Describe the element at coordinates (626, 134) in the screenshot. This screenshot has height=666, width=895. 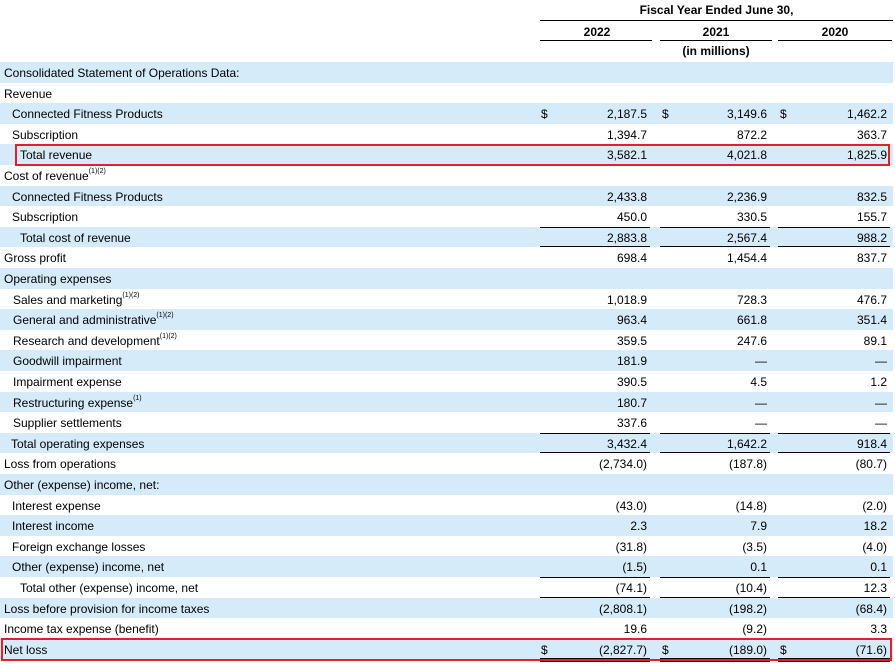
I see `cell-value: 1,394.7` at that location.